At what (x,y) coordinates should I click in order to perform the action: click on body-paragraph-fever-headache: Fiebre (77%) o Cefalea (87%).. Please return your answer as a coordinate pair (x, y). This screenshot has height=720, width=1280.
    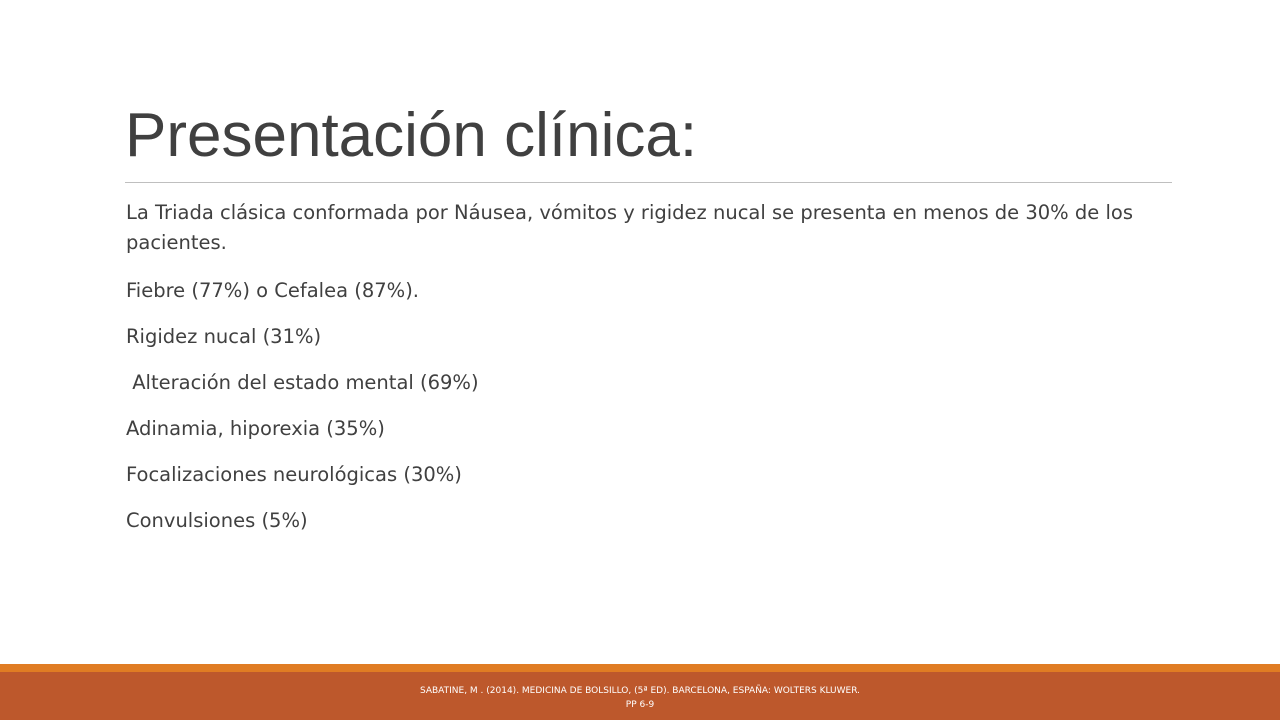
    Looking at the image, I should click on (273, 290).